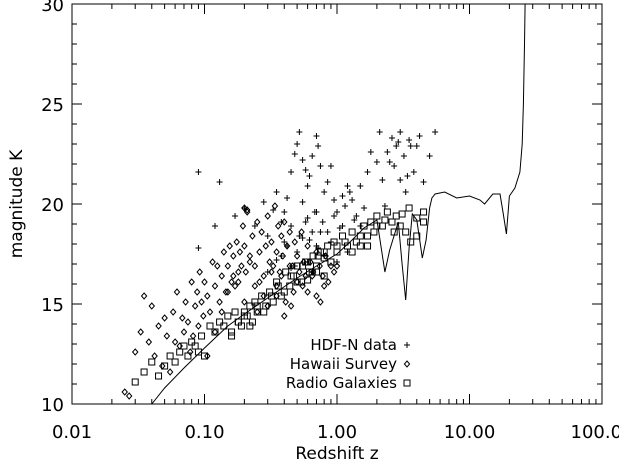 The image size is (619, 464). I want to click on x-tick-label: 100.00, so click(595, 432).